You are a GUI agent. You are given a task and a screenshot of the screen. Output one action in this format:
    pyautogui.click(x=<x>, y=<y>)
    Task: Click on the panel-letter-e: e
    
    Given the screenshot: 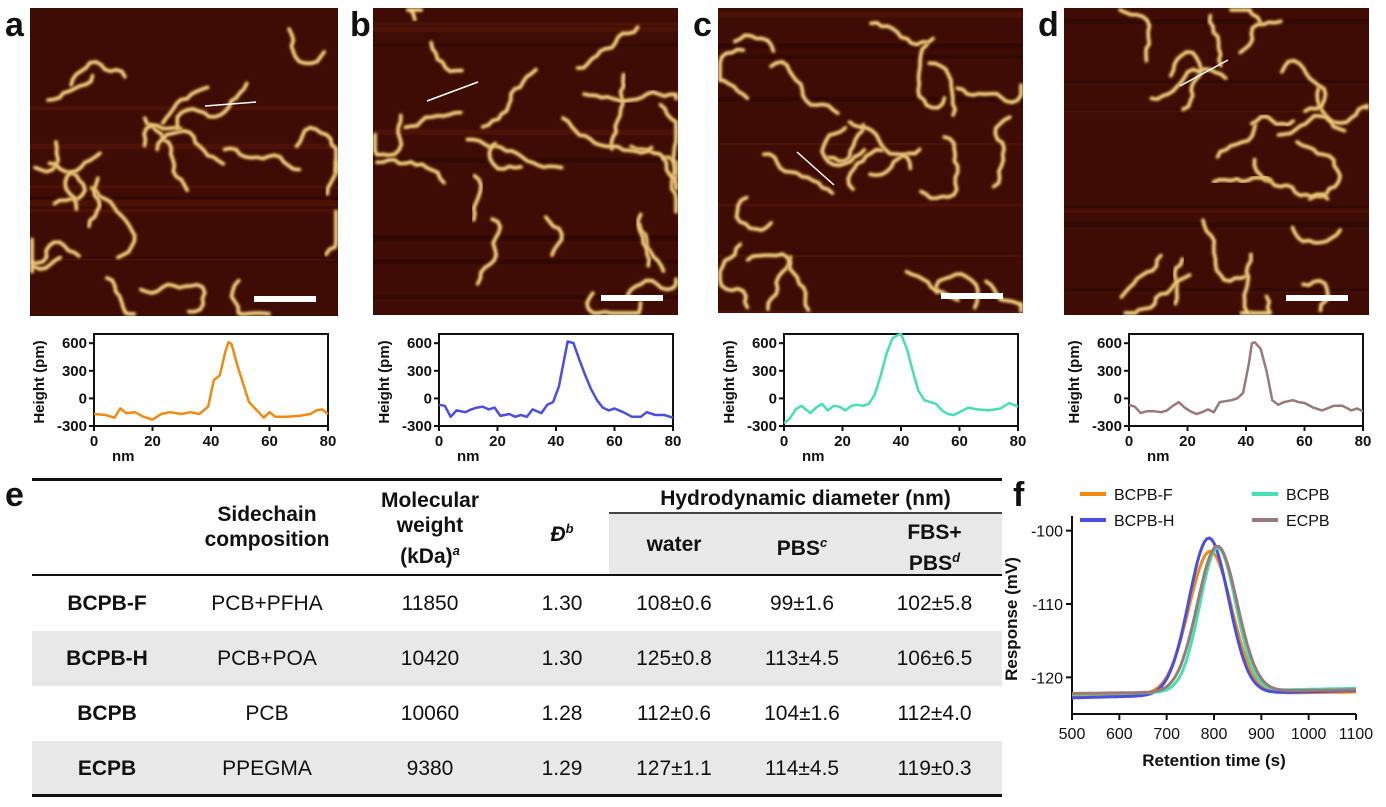 What is the action you would take?
    pyautogui.click(x=14, y=495)
    